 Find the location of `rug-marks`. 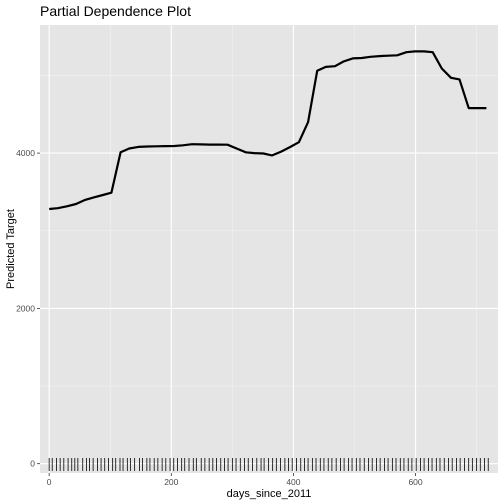

rug-marks is located at coordinates (268, 464).